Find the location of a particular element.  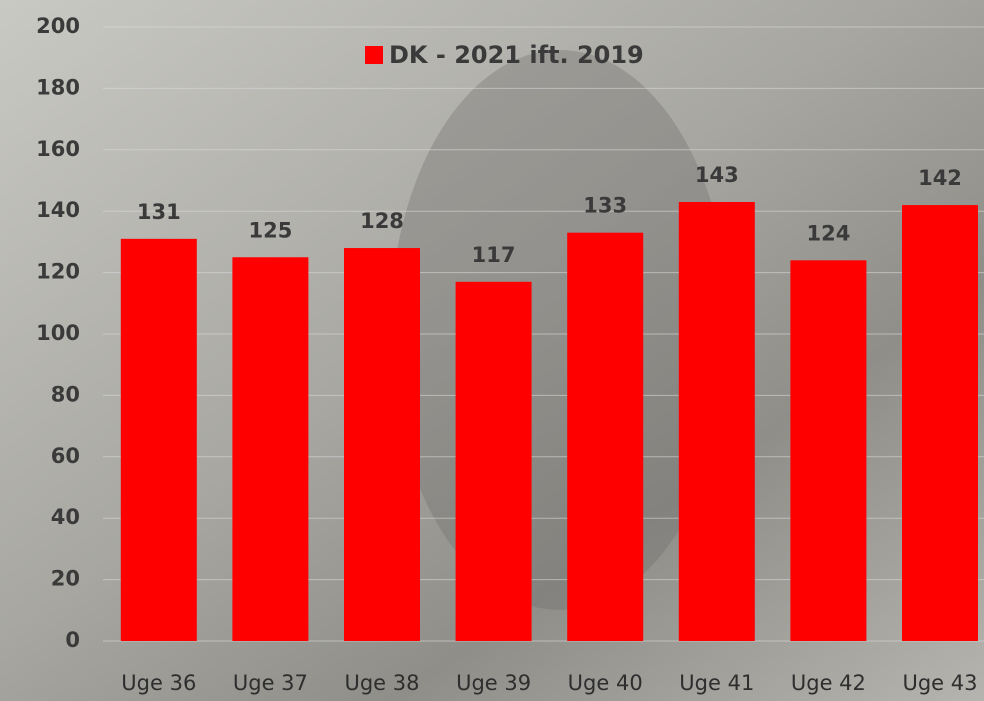

y-tick-label: 160 is located at coordinates (58, 149).